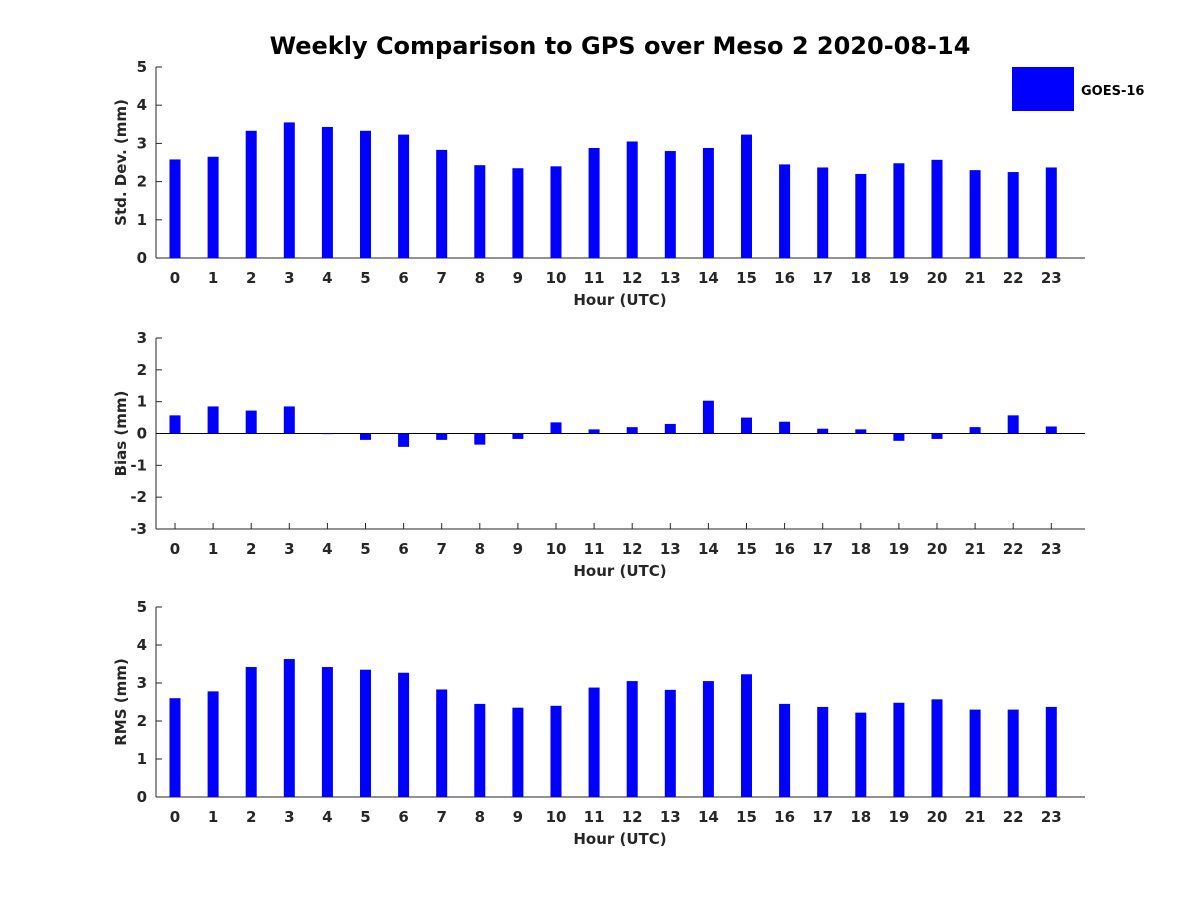  What do you see at coordinates (327, 549) in the screenshot?
I see `x-tick-label: 4` at bounding box center [327, 549].